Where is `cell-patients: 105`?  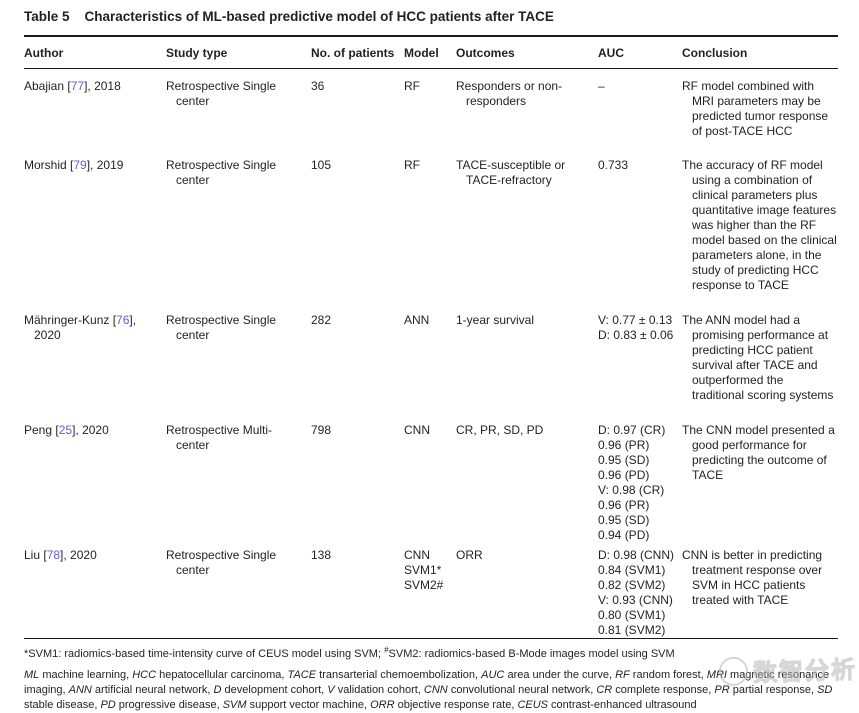
cell-patients: 105 is located at coordinates (321, 165).